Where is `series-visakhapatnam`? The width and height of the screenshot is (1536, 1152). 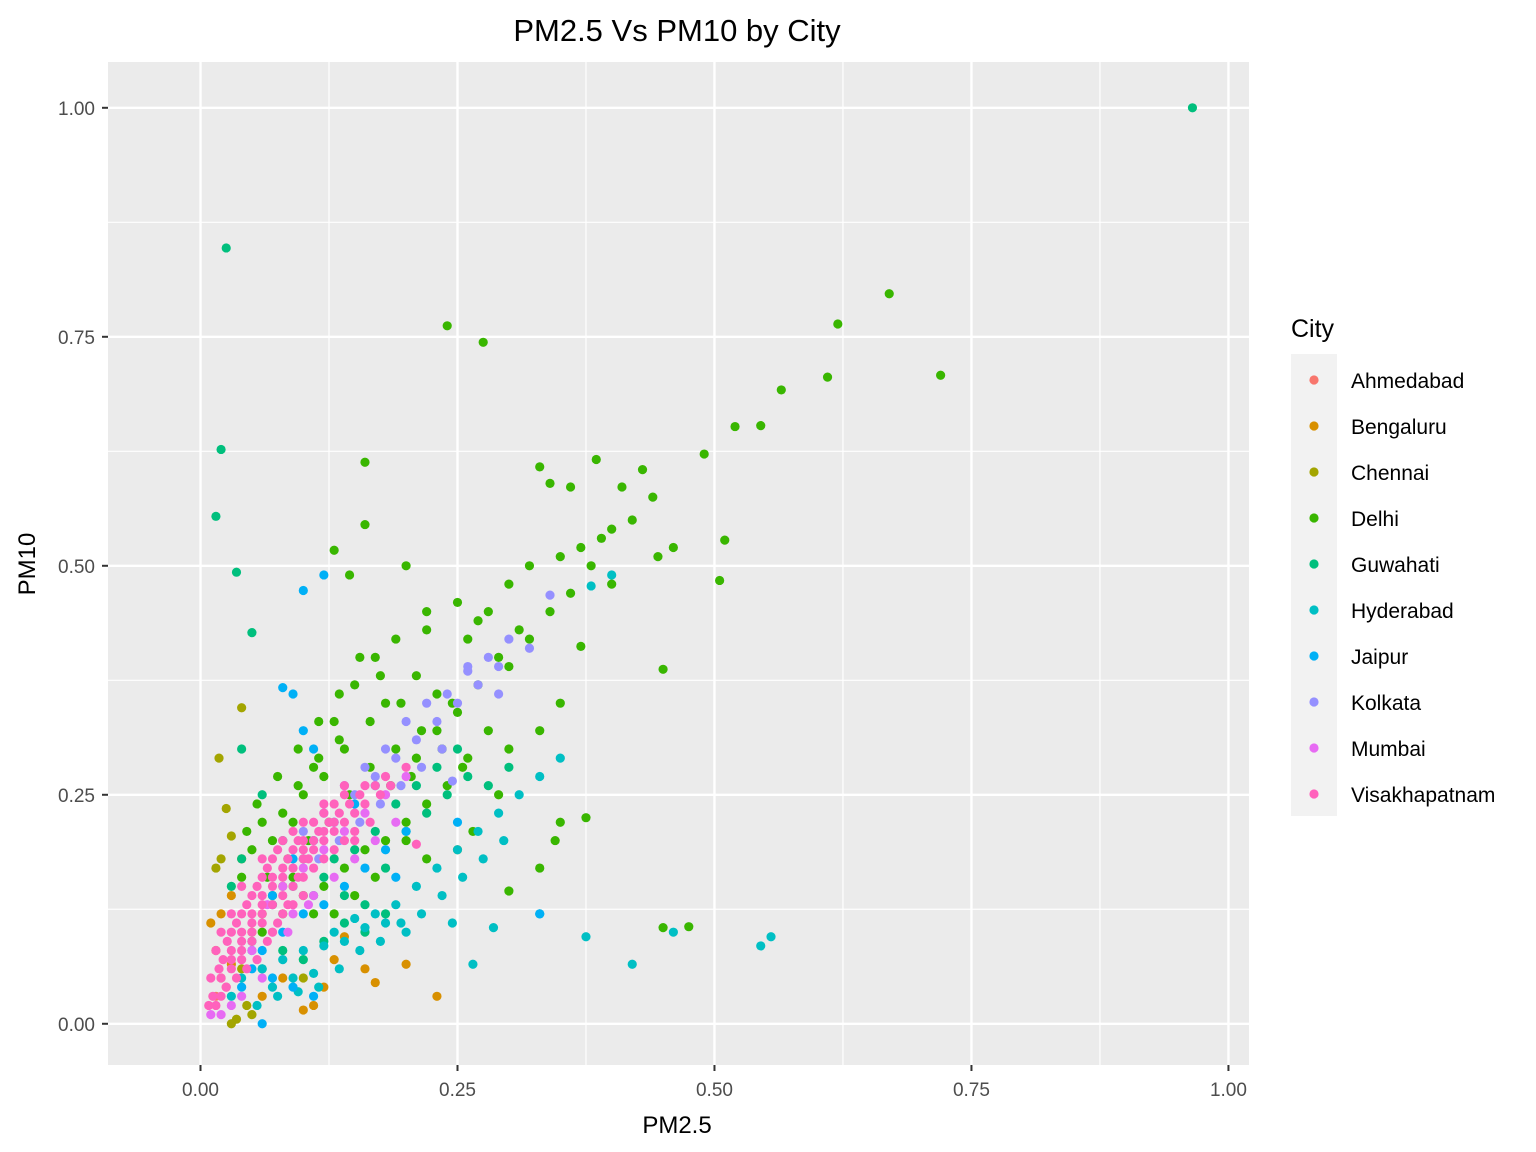 series-visakhapatnam is located at coordinates (312, 886).